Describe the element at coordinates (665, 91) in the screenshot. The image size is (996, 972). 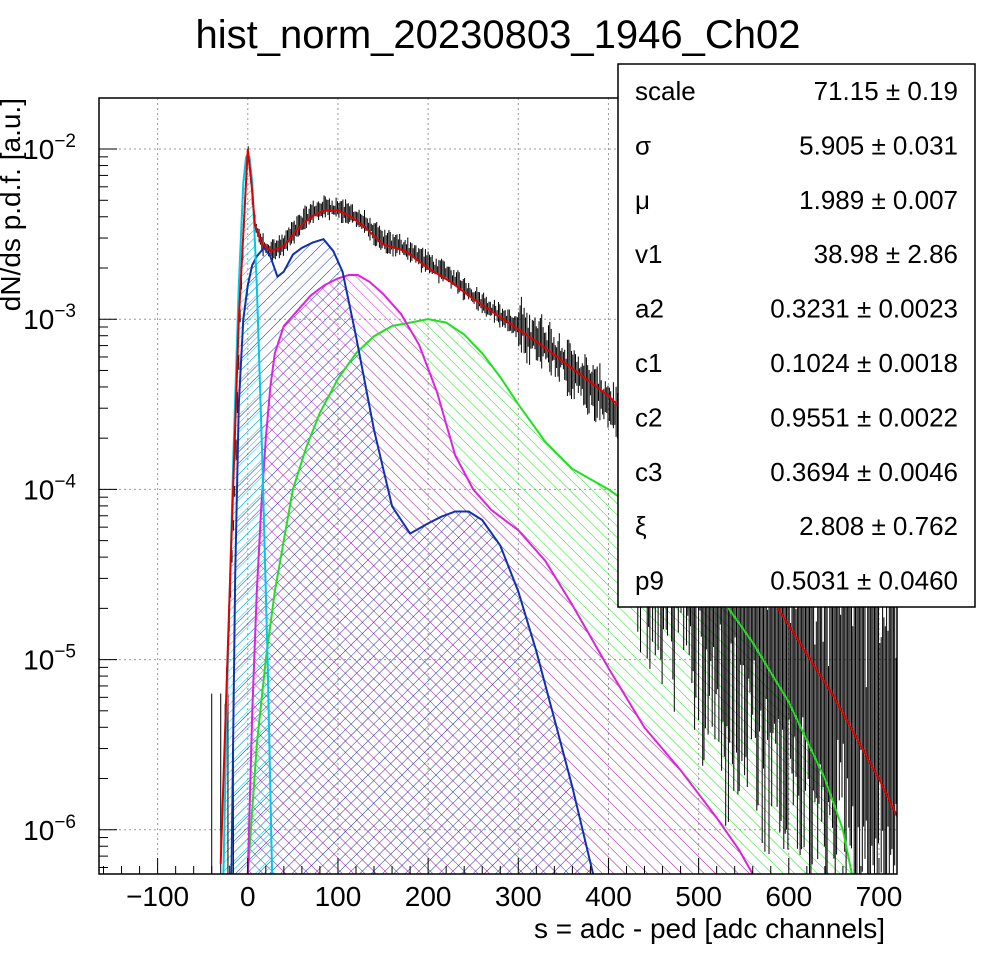
I see `stat-name: scale` at that location.